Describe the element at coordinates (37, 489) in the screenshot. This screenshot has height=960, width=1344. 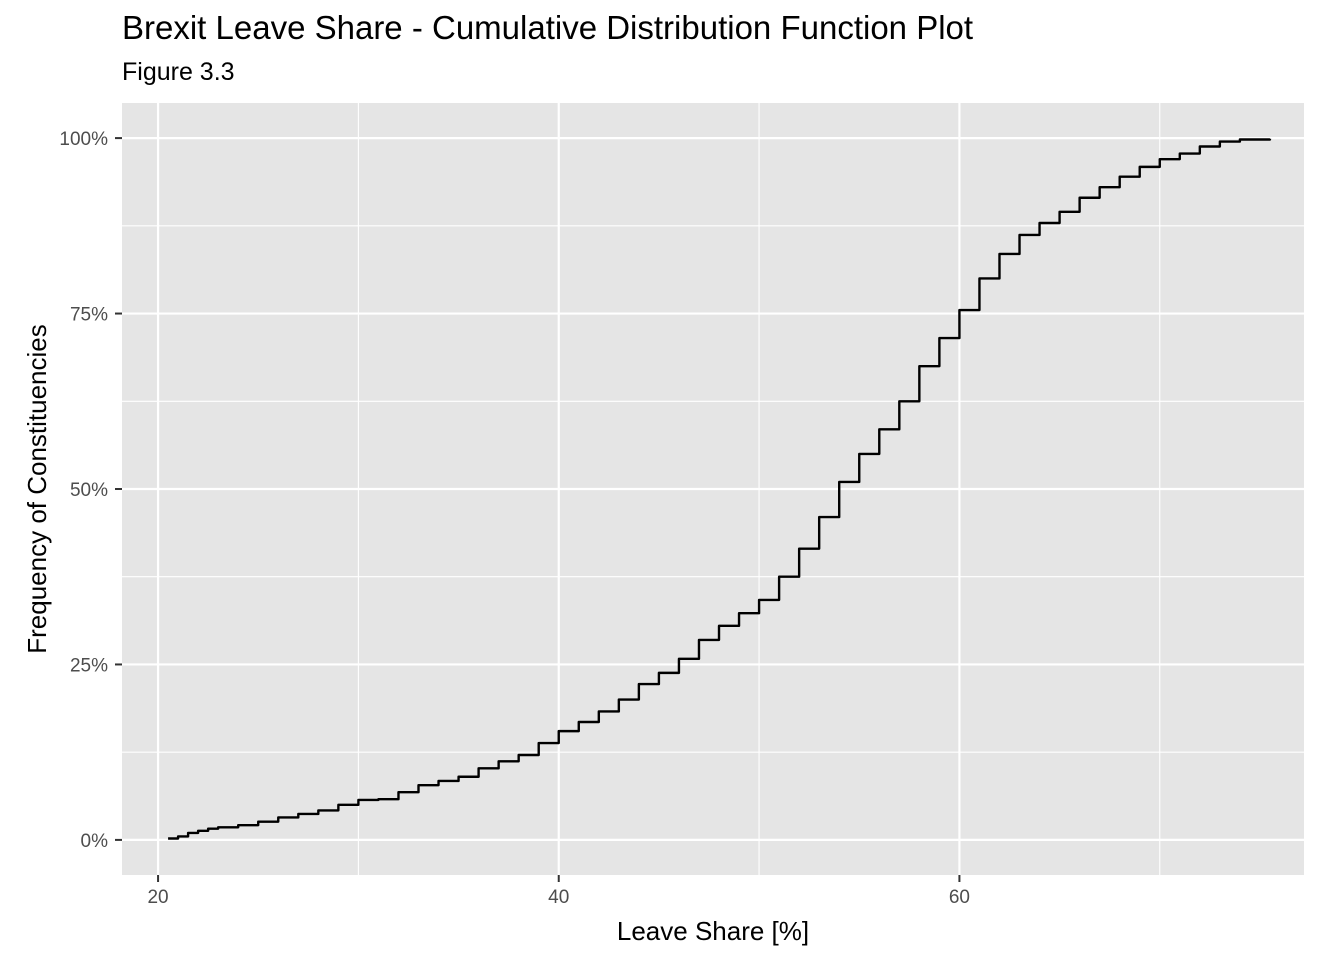
I see `y-axis-title: Frequency of Constituencies` at that location.